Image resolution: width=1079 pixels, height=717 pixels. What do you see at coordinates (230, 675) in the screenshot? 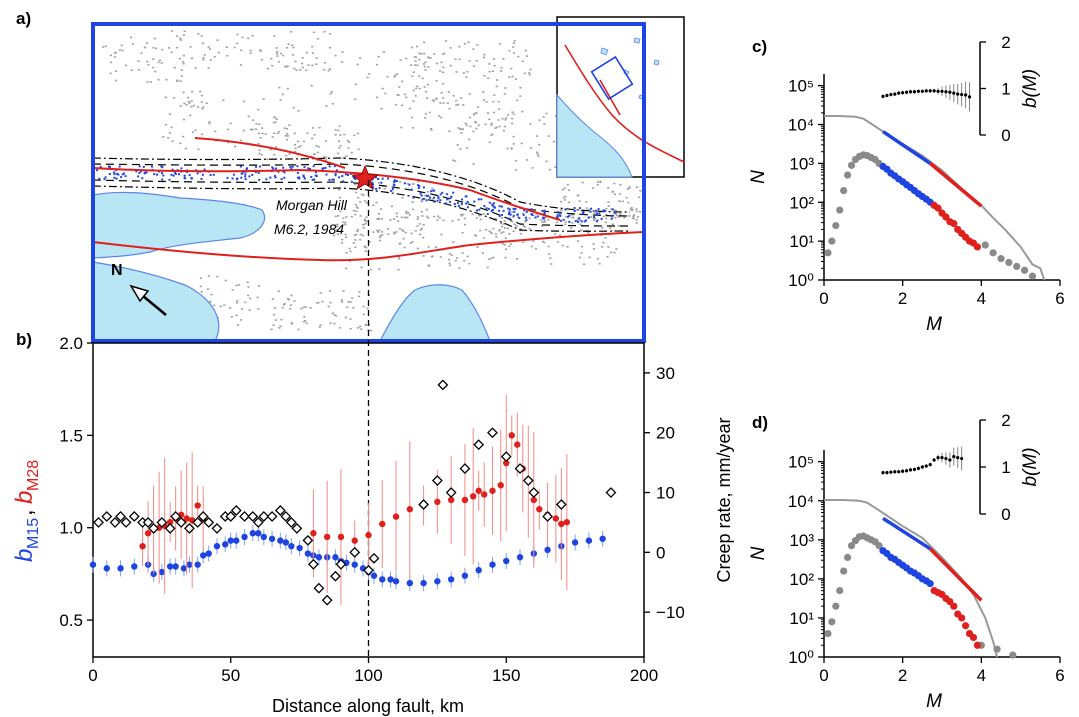
I see `x-tick-label: 50` at bounding box center [230, 675].